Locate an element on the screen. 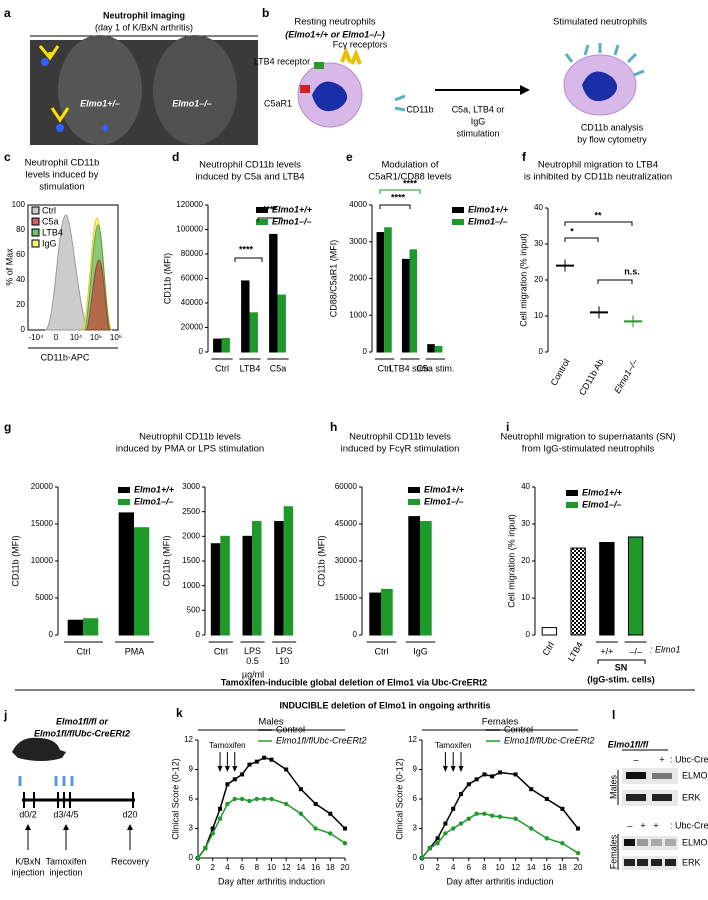 This screenshot has width=708, height=900. x-tick-label: 14 is located at coordinates (300, 867).